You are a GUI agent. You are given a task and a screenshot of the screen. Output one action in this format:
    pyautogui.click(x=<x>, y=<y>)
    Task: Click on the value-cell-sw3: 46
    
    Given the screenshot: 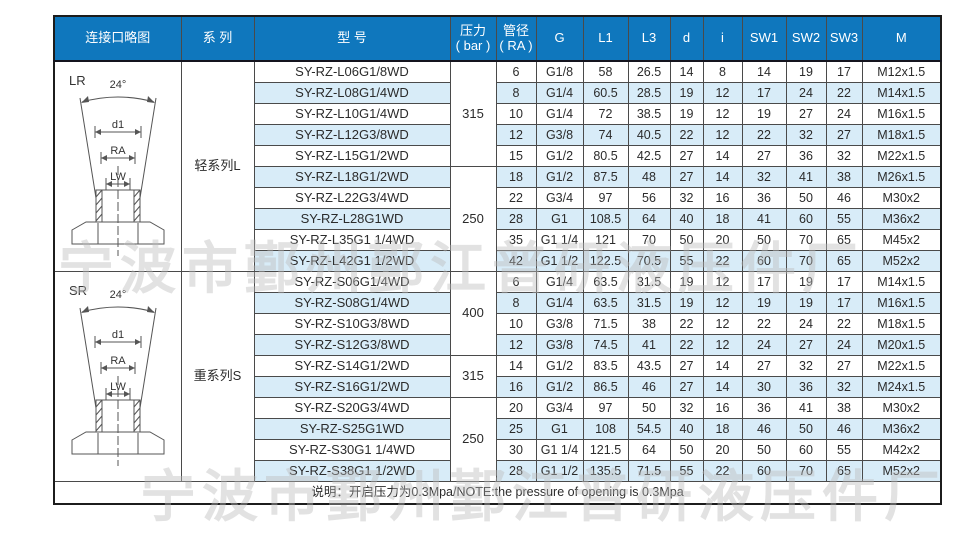 What is the action you would take?
    pyautogui.click(x=844, y=198)
    